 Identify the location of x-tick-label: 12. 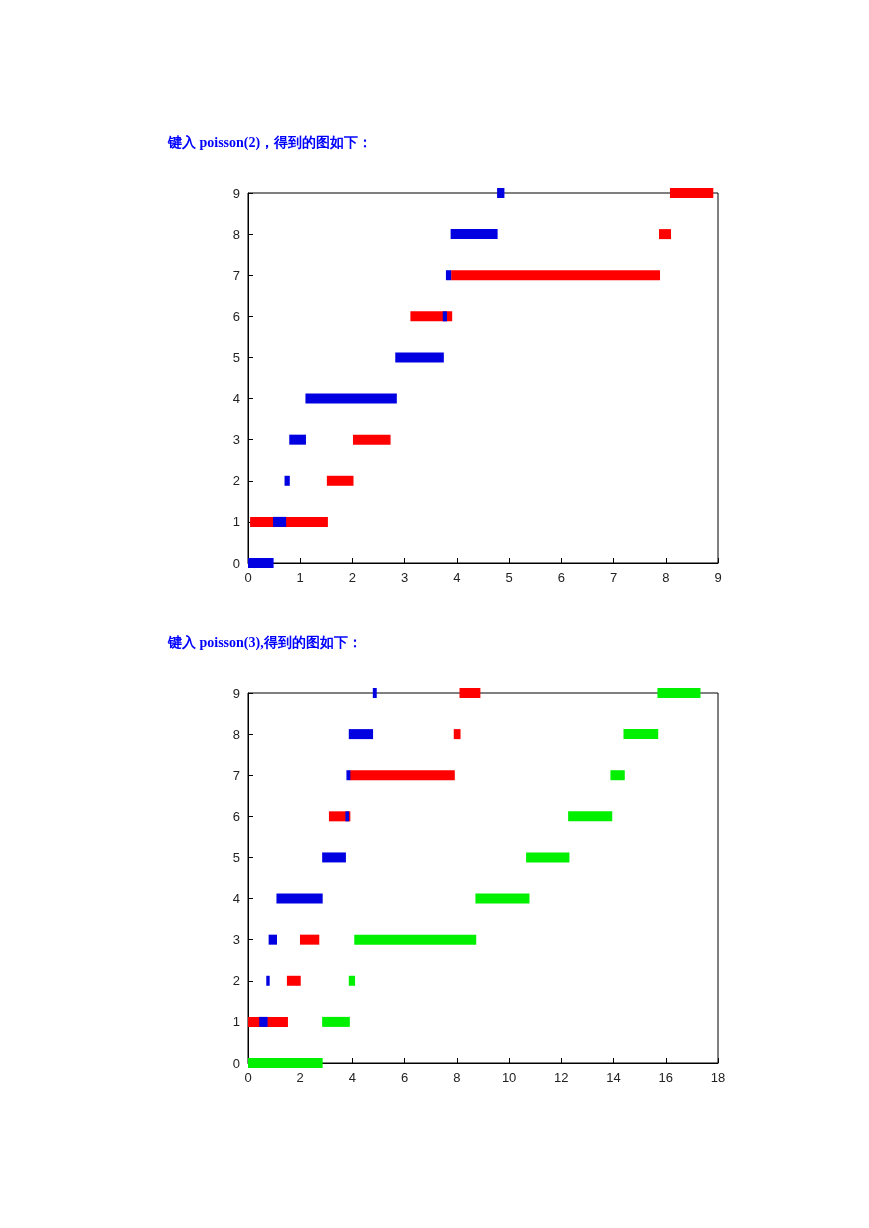
(561, 1077).